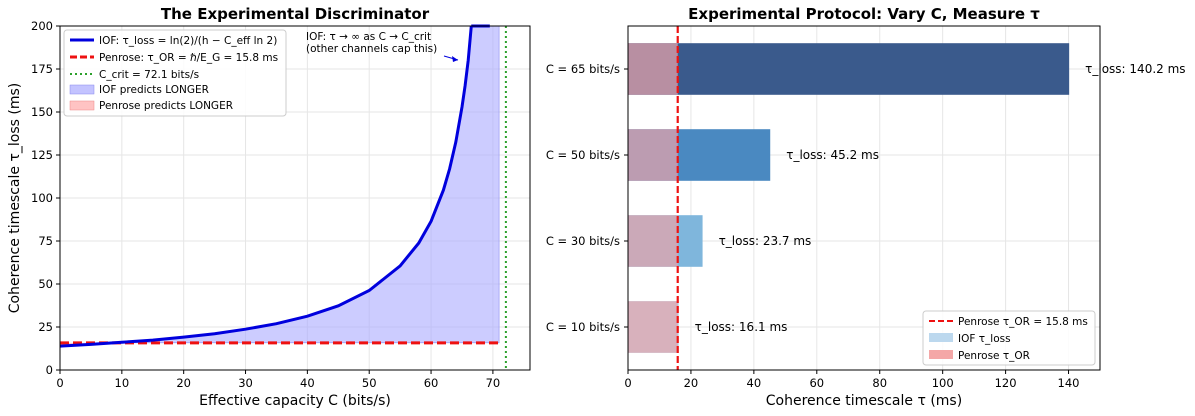  I want to click on left-y-ticks: 0 25 50 75 100 125 150 175 200, so click(45, 198).